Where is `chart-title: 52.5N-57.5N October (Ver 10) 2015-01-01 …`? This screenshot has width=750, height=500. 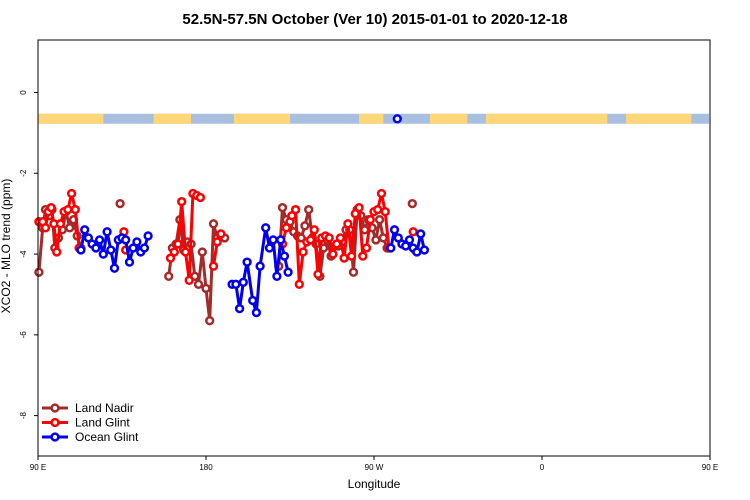
chart-title: 52.5N-57.5N October (Ver 10) 2015-01-01 … is located at coordinates (374, 19).